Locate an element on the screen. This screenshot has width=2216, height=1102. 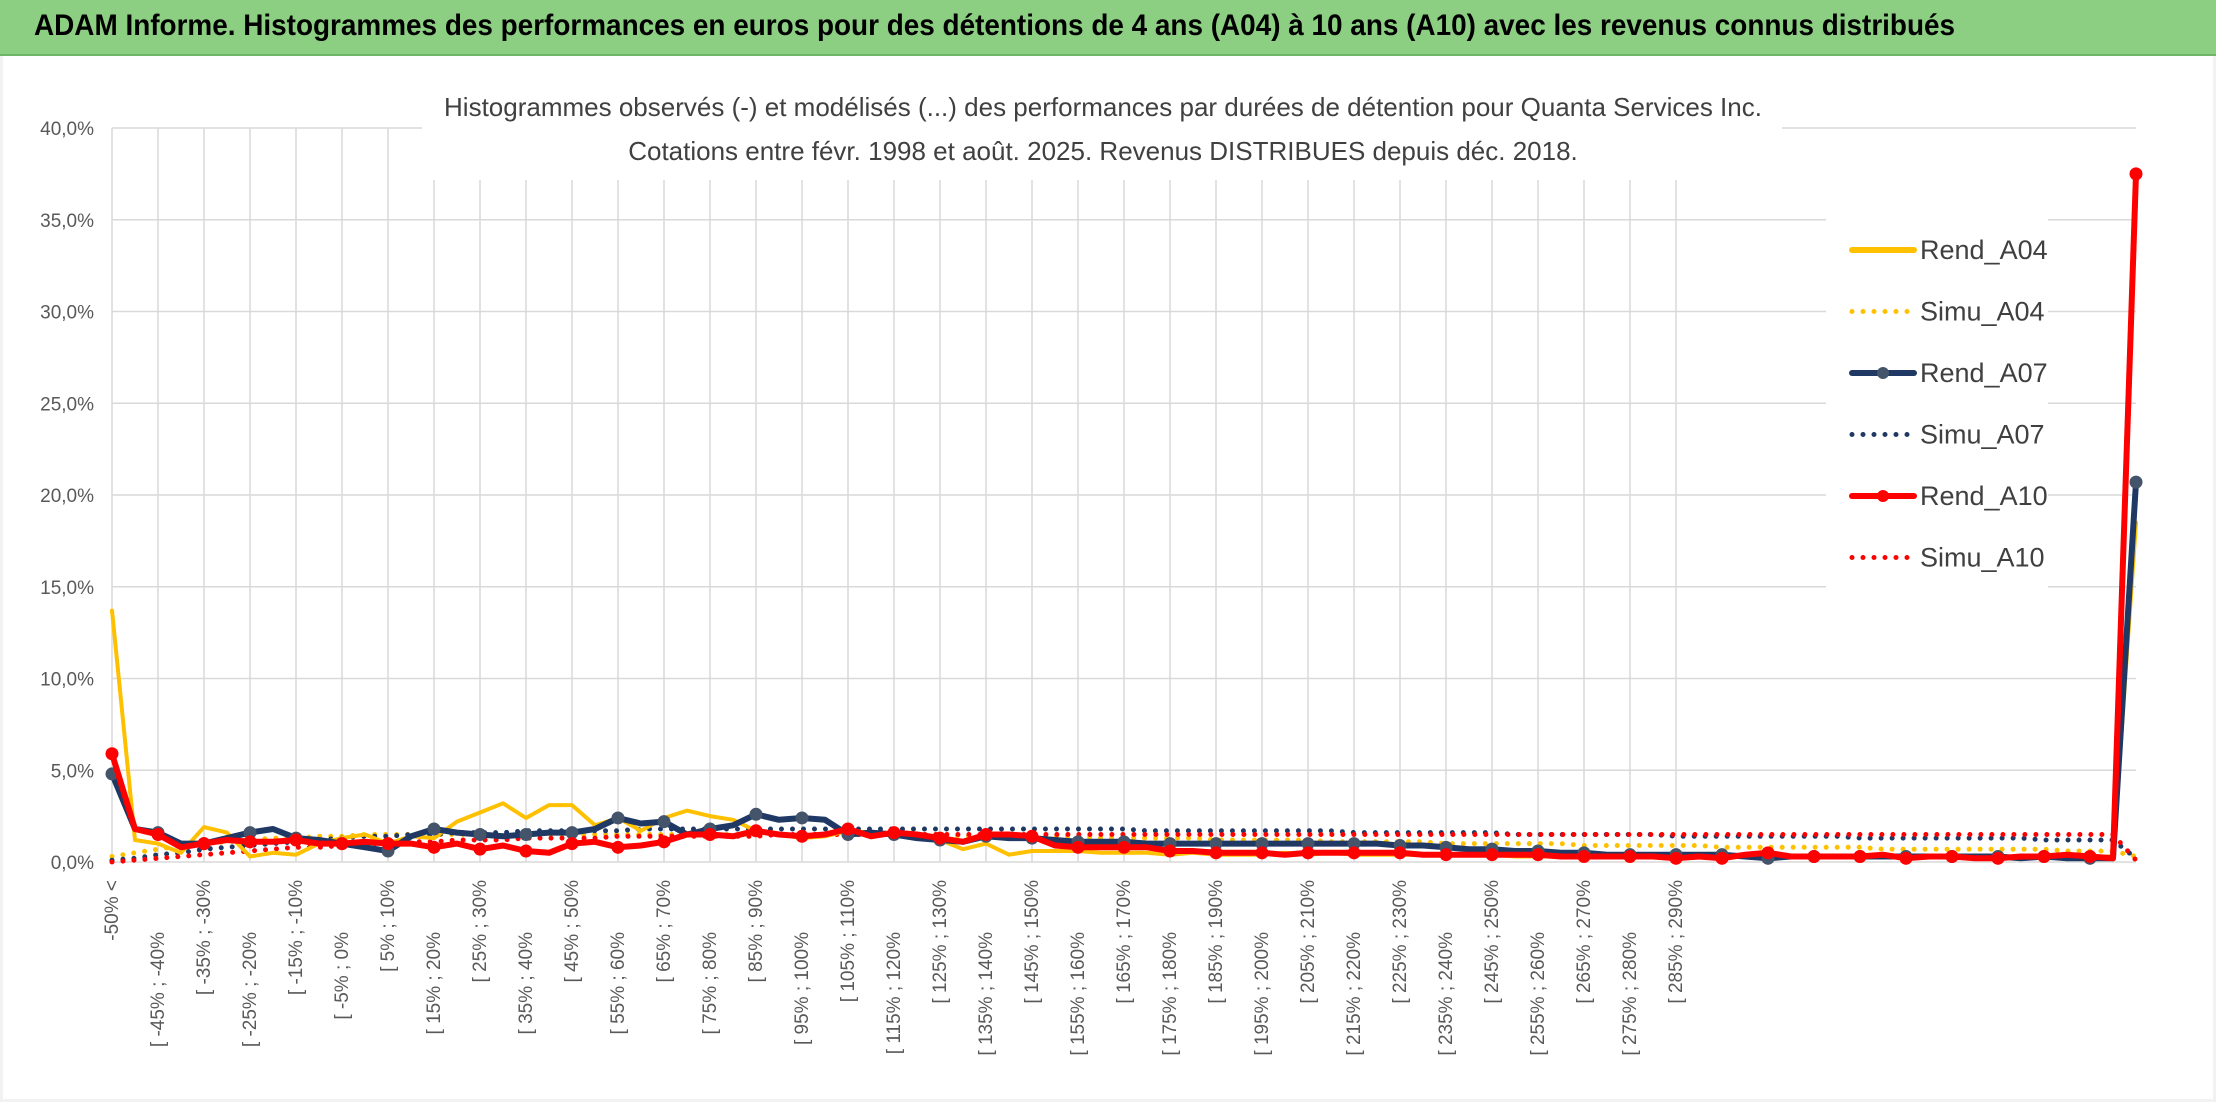
x-tick-label: [ 235% ; 240% is located at coordinates (1446, 994).